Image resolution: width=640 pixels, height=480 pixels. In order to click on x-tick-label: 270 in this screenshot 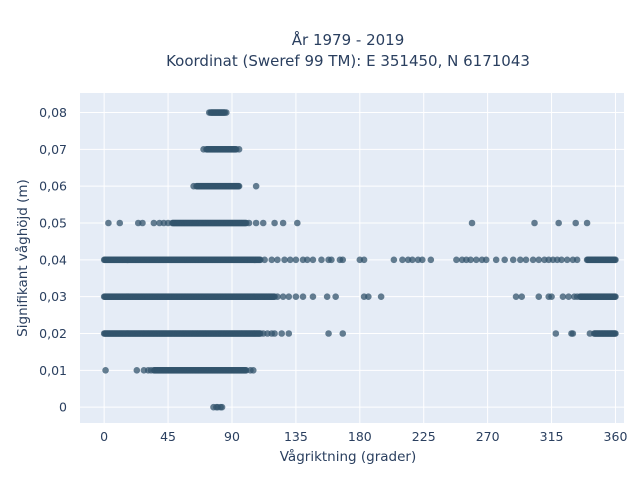, I will do `click(488, 436)`.